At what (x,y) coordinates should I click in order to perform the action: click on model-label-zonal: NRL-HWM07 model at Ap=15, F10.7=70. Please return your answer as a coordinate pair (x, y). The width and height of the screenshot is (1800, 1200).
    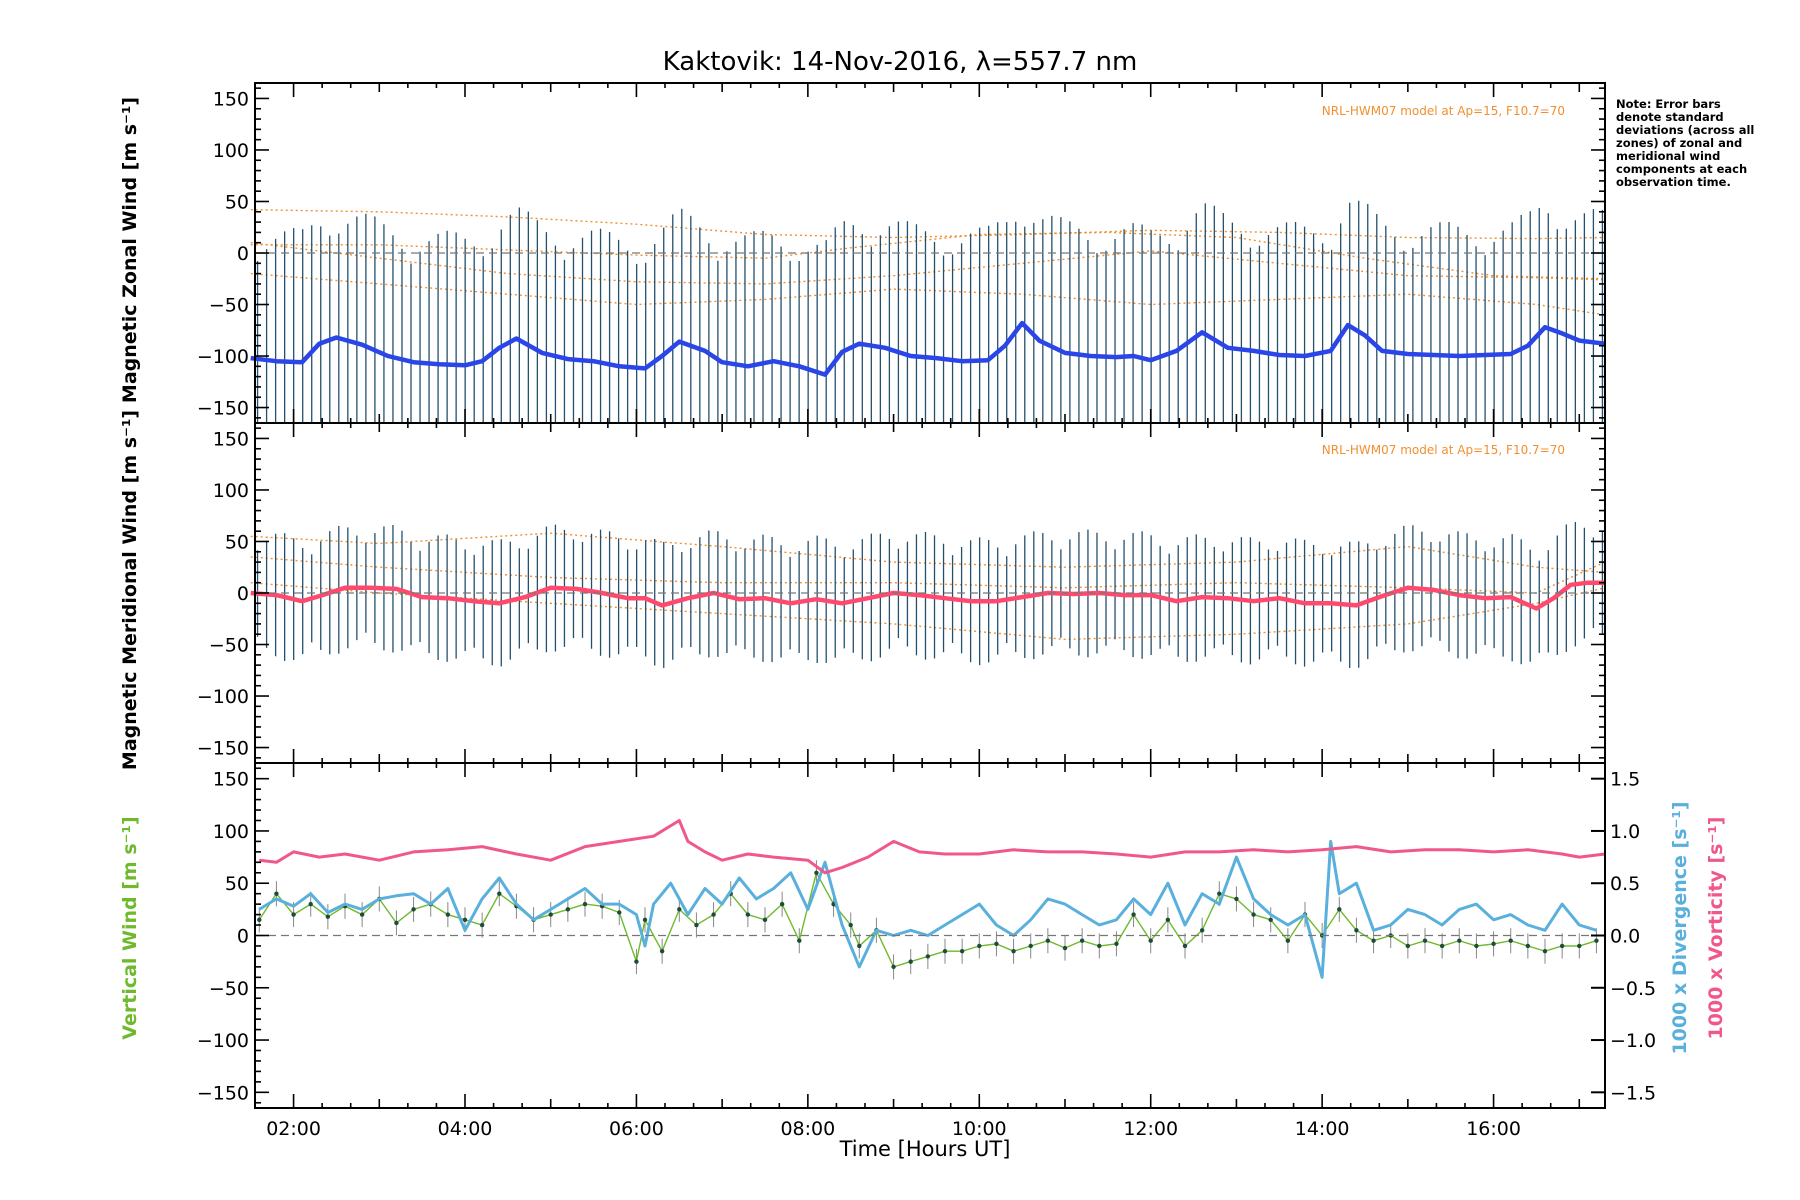
    Looking at the image, I should click on (1443, 111).